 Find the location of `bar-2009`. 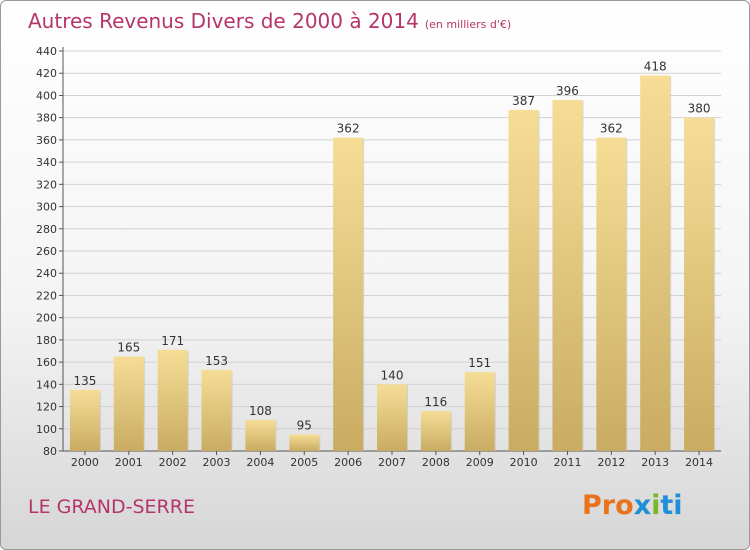

bar-2009 is located at coordinates (479, 411).